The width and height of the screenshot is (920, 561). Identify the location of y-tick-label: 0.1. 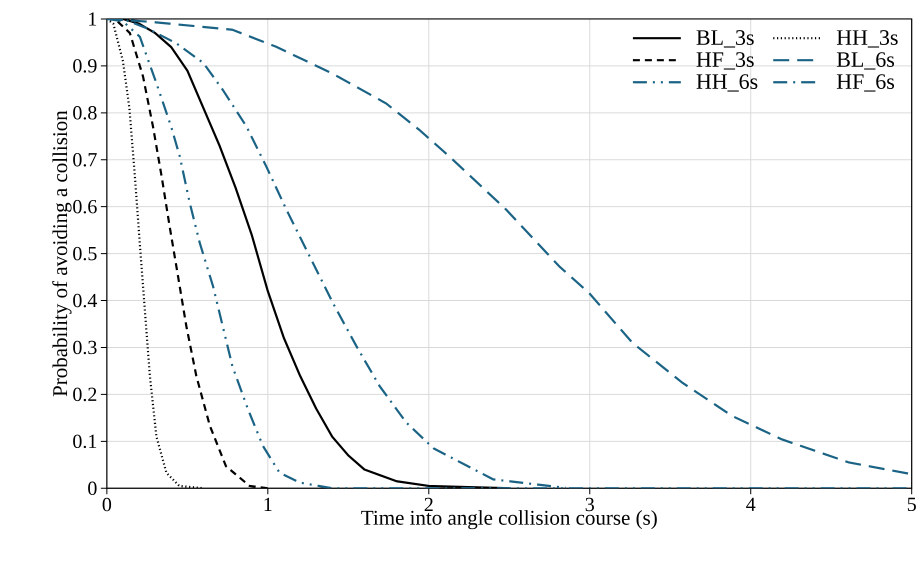
(84, 441).